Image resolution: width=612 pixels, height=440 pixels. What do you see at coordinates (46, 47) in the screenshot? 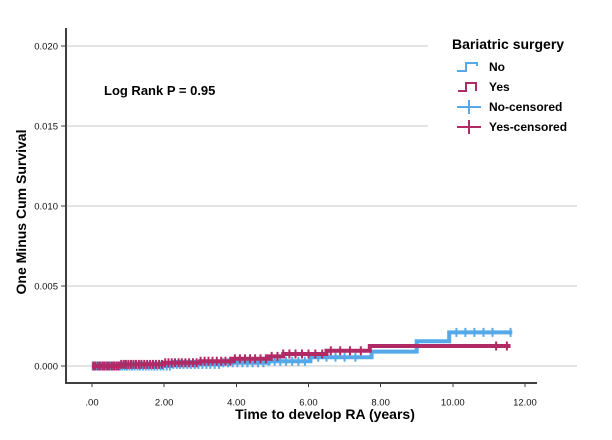
I see `y-tick-label: 0.020` at bounding box center [46, 47].